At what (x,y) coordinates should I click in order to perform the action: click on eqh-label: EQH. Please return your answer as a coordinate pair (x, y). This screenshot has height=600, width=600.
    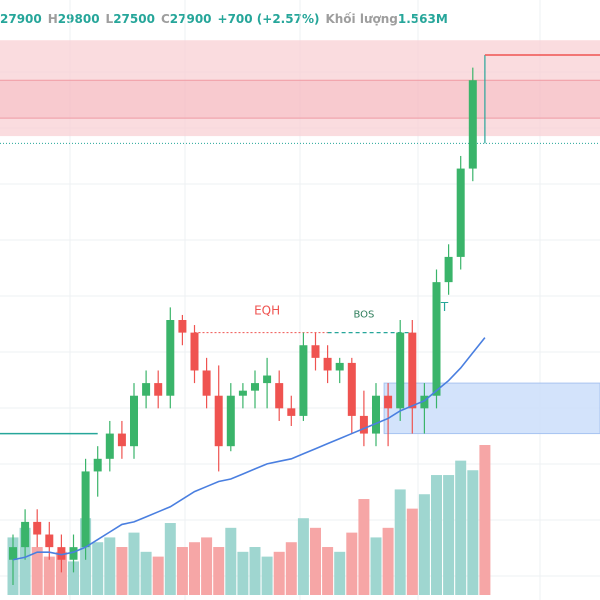
    Looking at the image, I should click on (267, 311).